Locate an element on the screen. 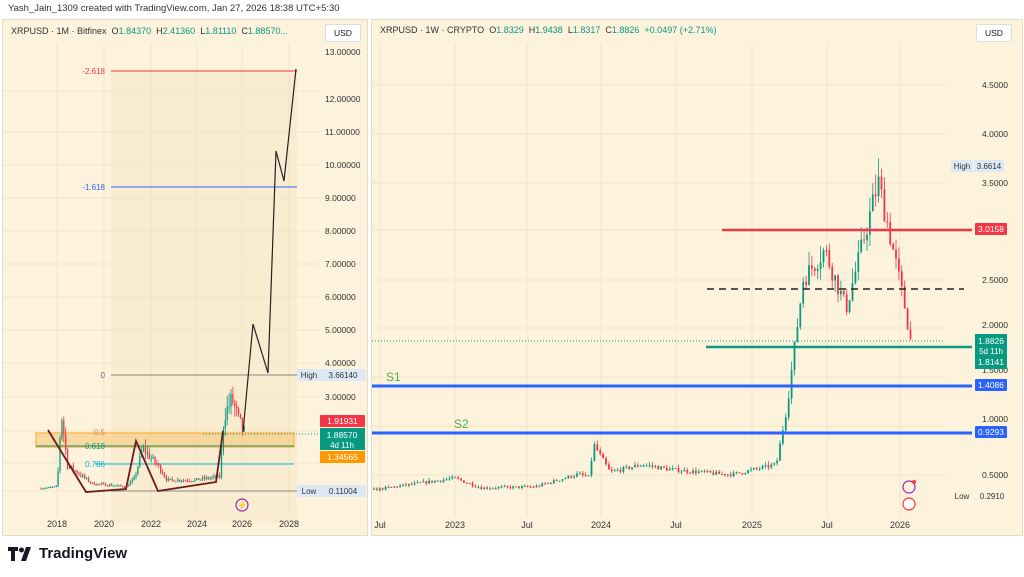 This screenshot has width=1024, height=577. symbol-name: XRPUSD · 1W · CRYPTO is located at coordinates (432, 30).